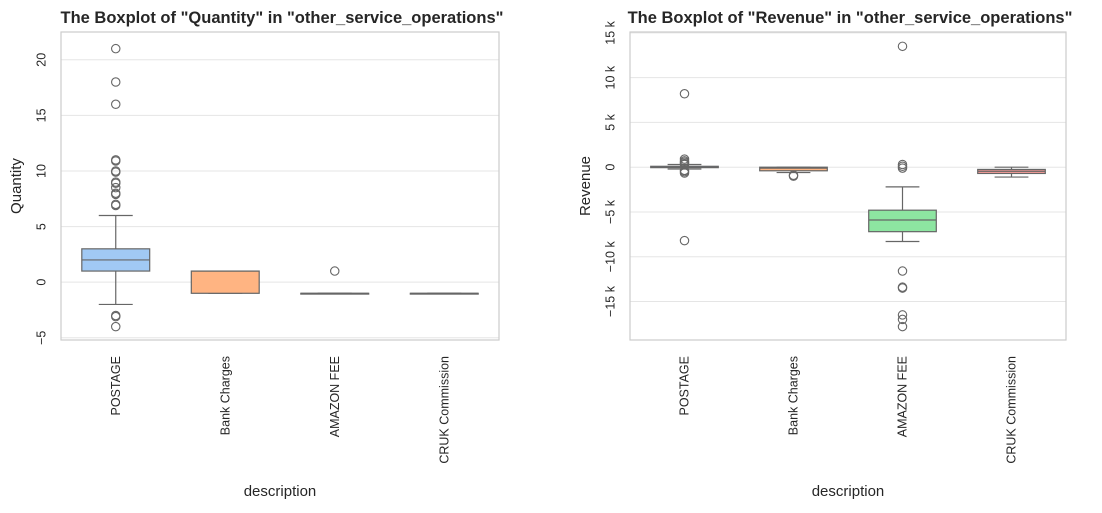 The width and height of the screenshot is (1102, 513). I want to click on y-axis-label: Revenue, so click(585, 186).